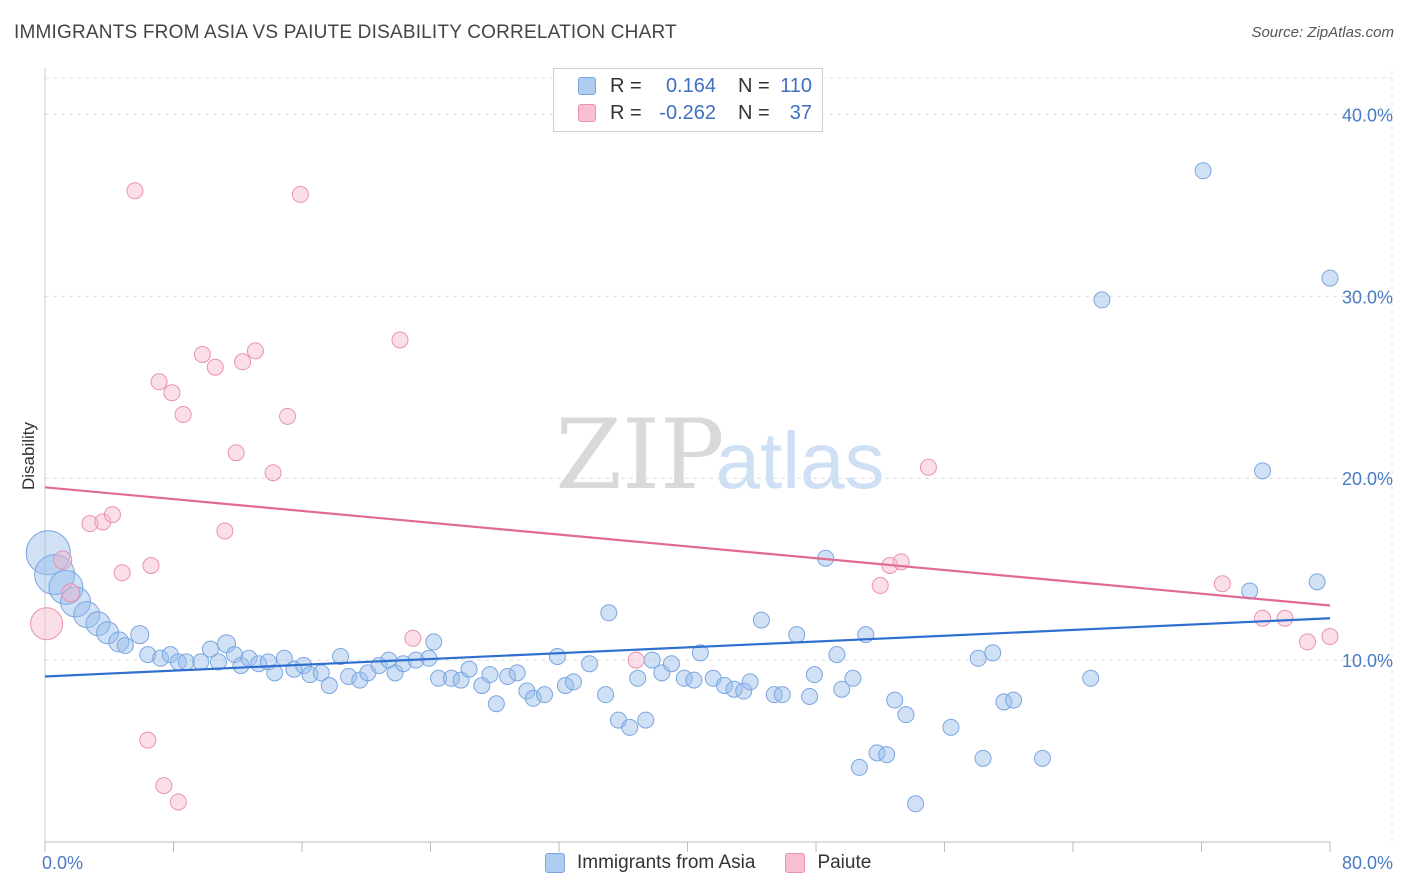 This screenshot has height=892, width=1406. What do you see at coordinates (795, 863) in the screenshot?
I see `bottom-legend-swatch-paiute` at bounding box center [795, 863].